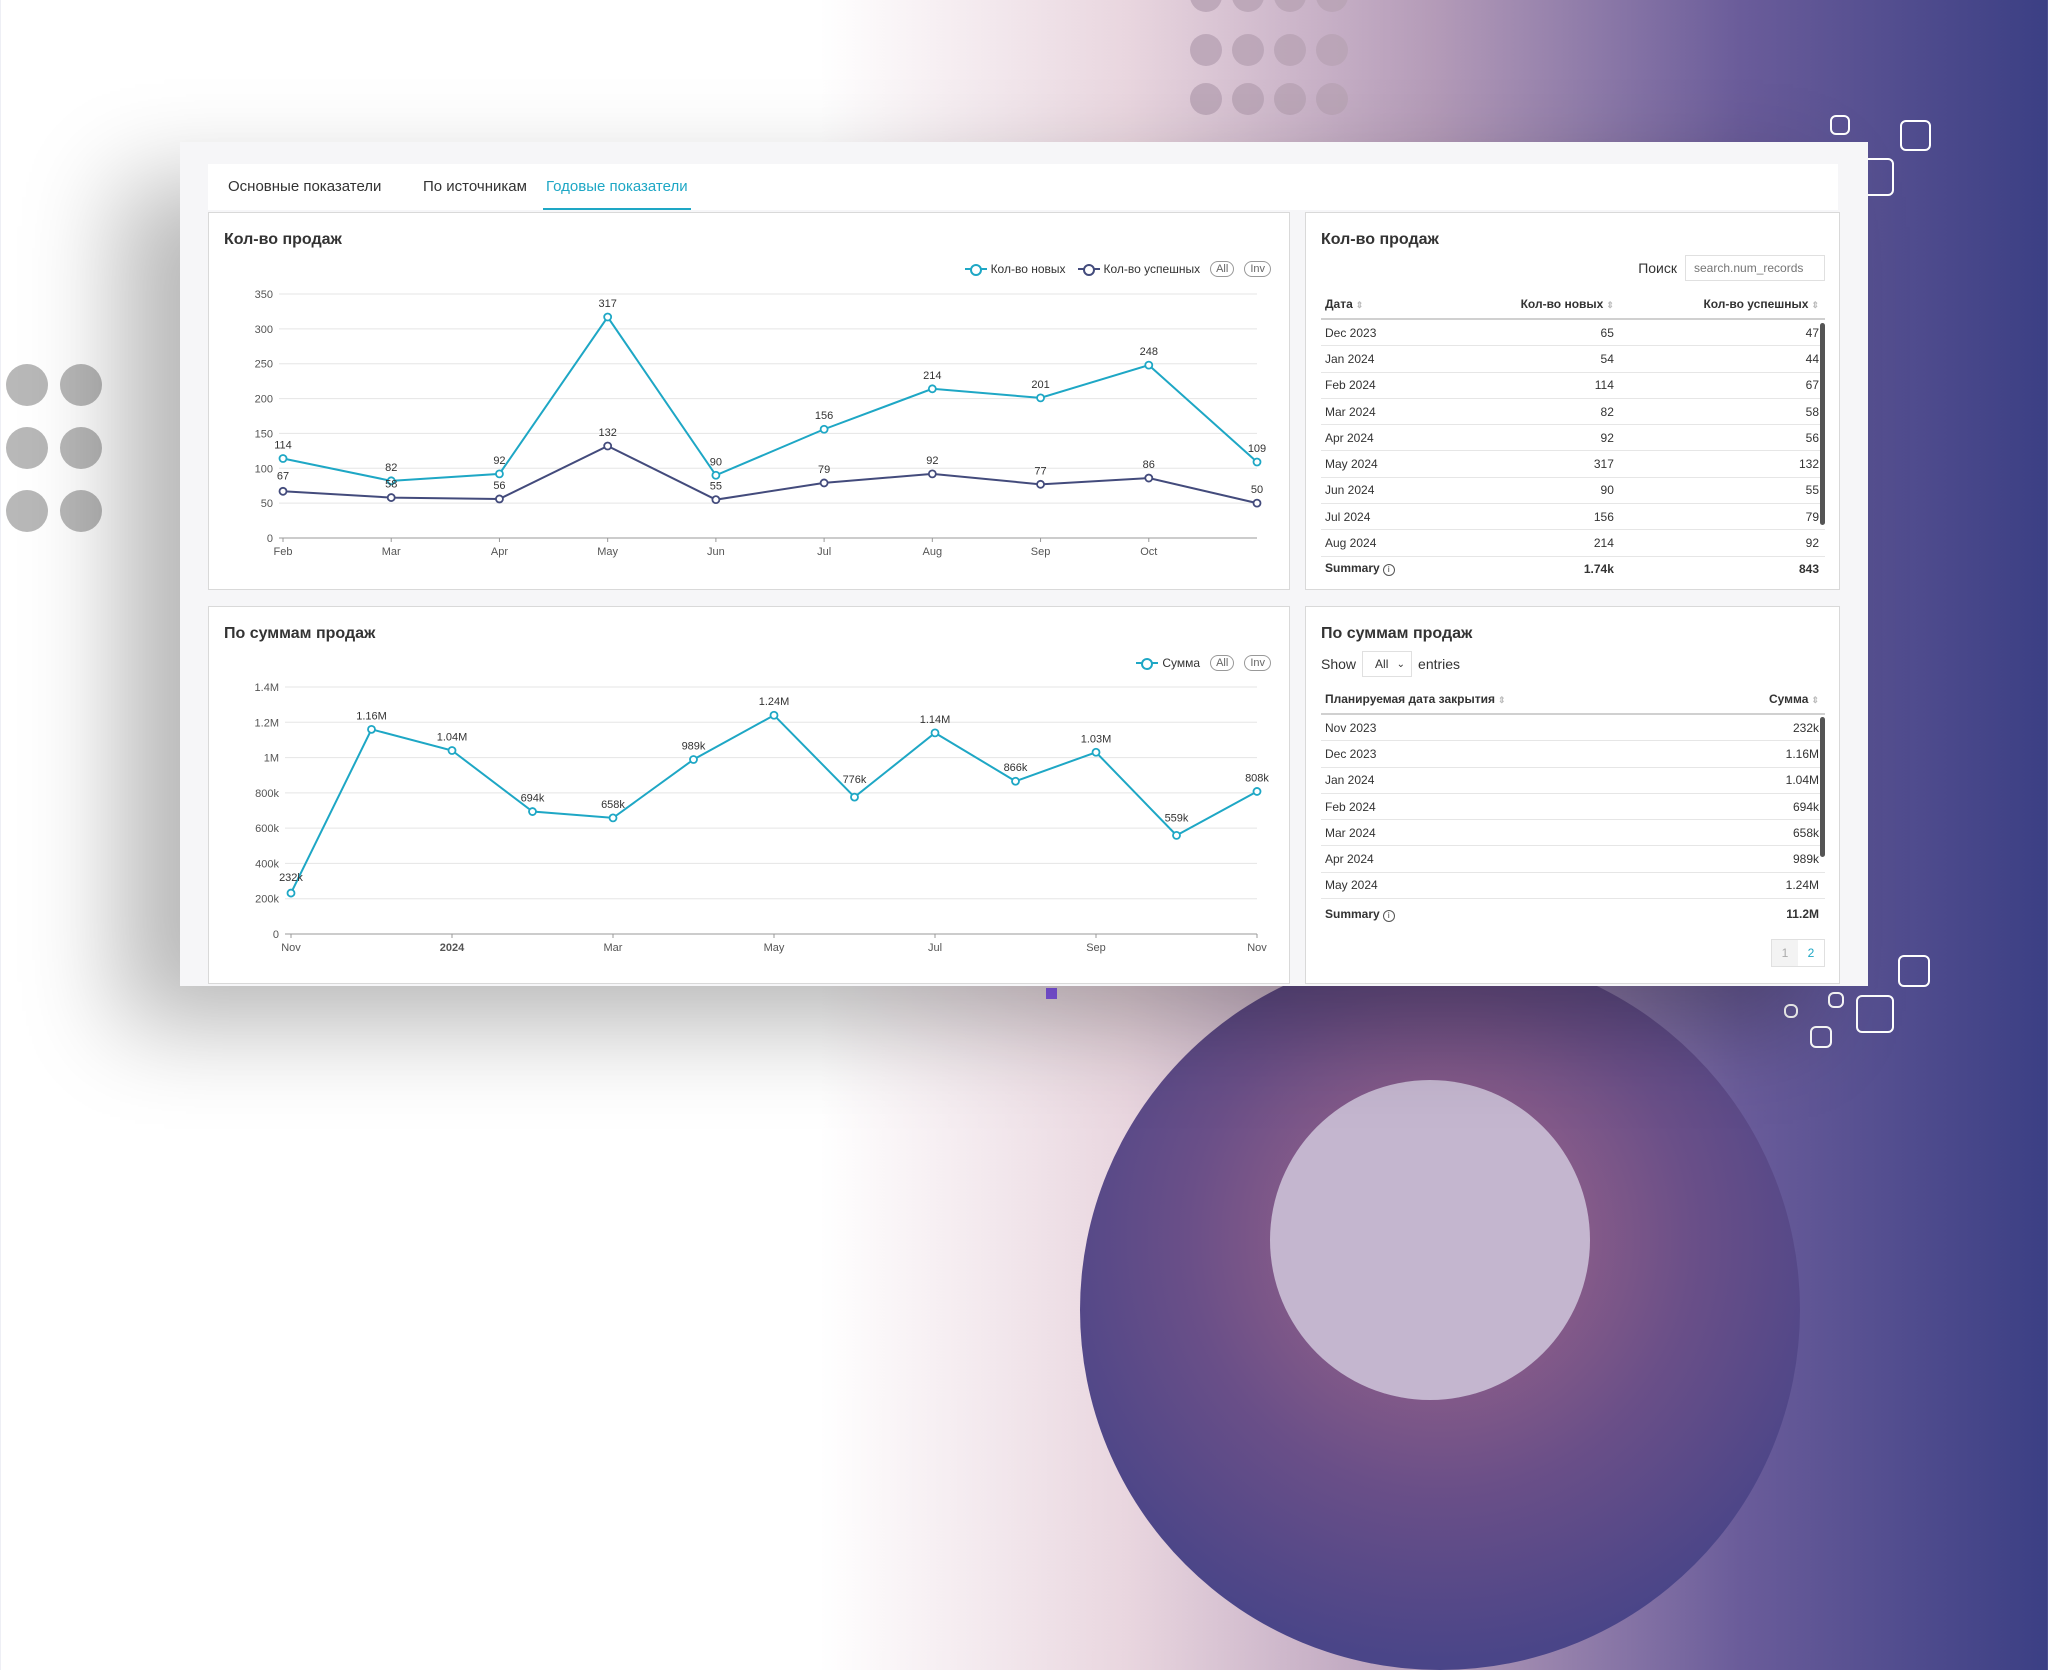 This screenshot has width=2048, height=1670. Describe the element at coordinates (613, 805) in the screenshot. I see `data-label: 658k` at that location.